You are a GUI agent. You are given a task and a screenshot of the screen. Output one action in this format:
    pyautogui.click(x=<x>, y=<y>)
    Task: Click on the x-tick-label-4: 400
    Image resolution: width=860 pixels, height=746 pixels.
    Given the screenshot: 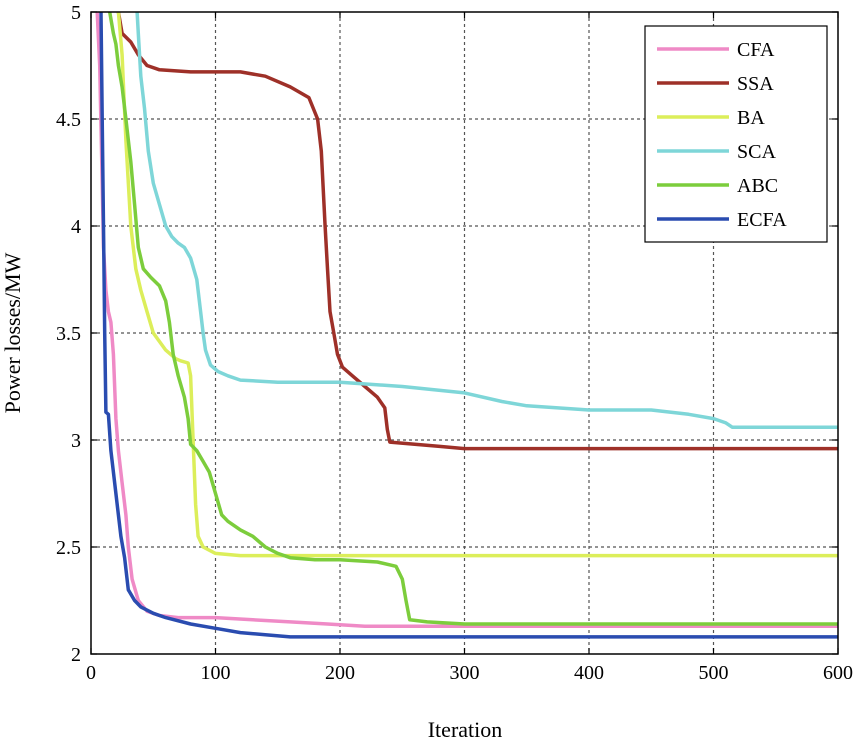 What is the action you would take?
    pyautogui.click(x=589, y=673)
    